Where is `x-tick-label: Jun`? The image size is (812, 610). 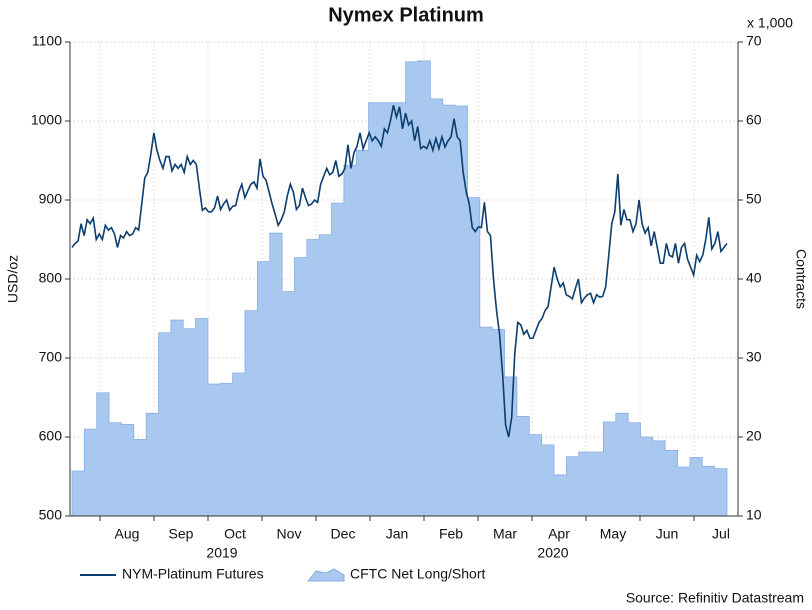
x-tick-label: Jun is located at coordinates (667, 534).